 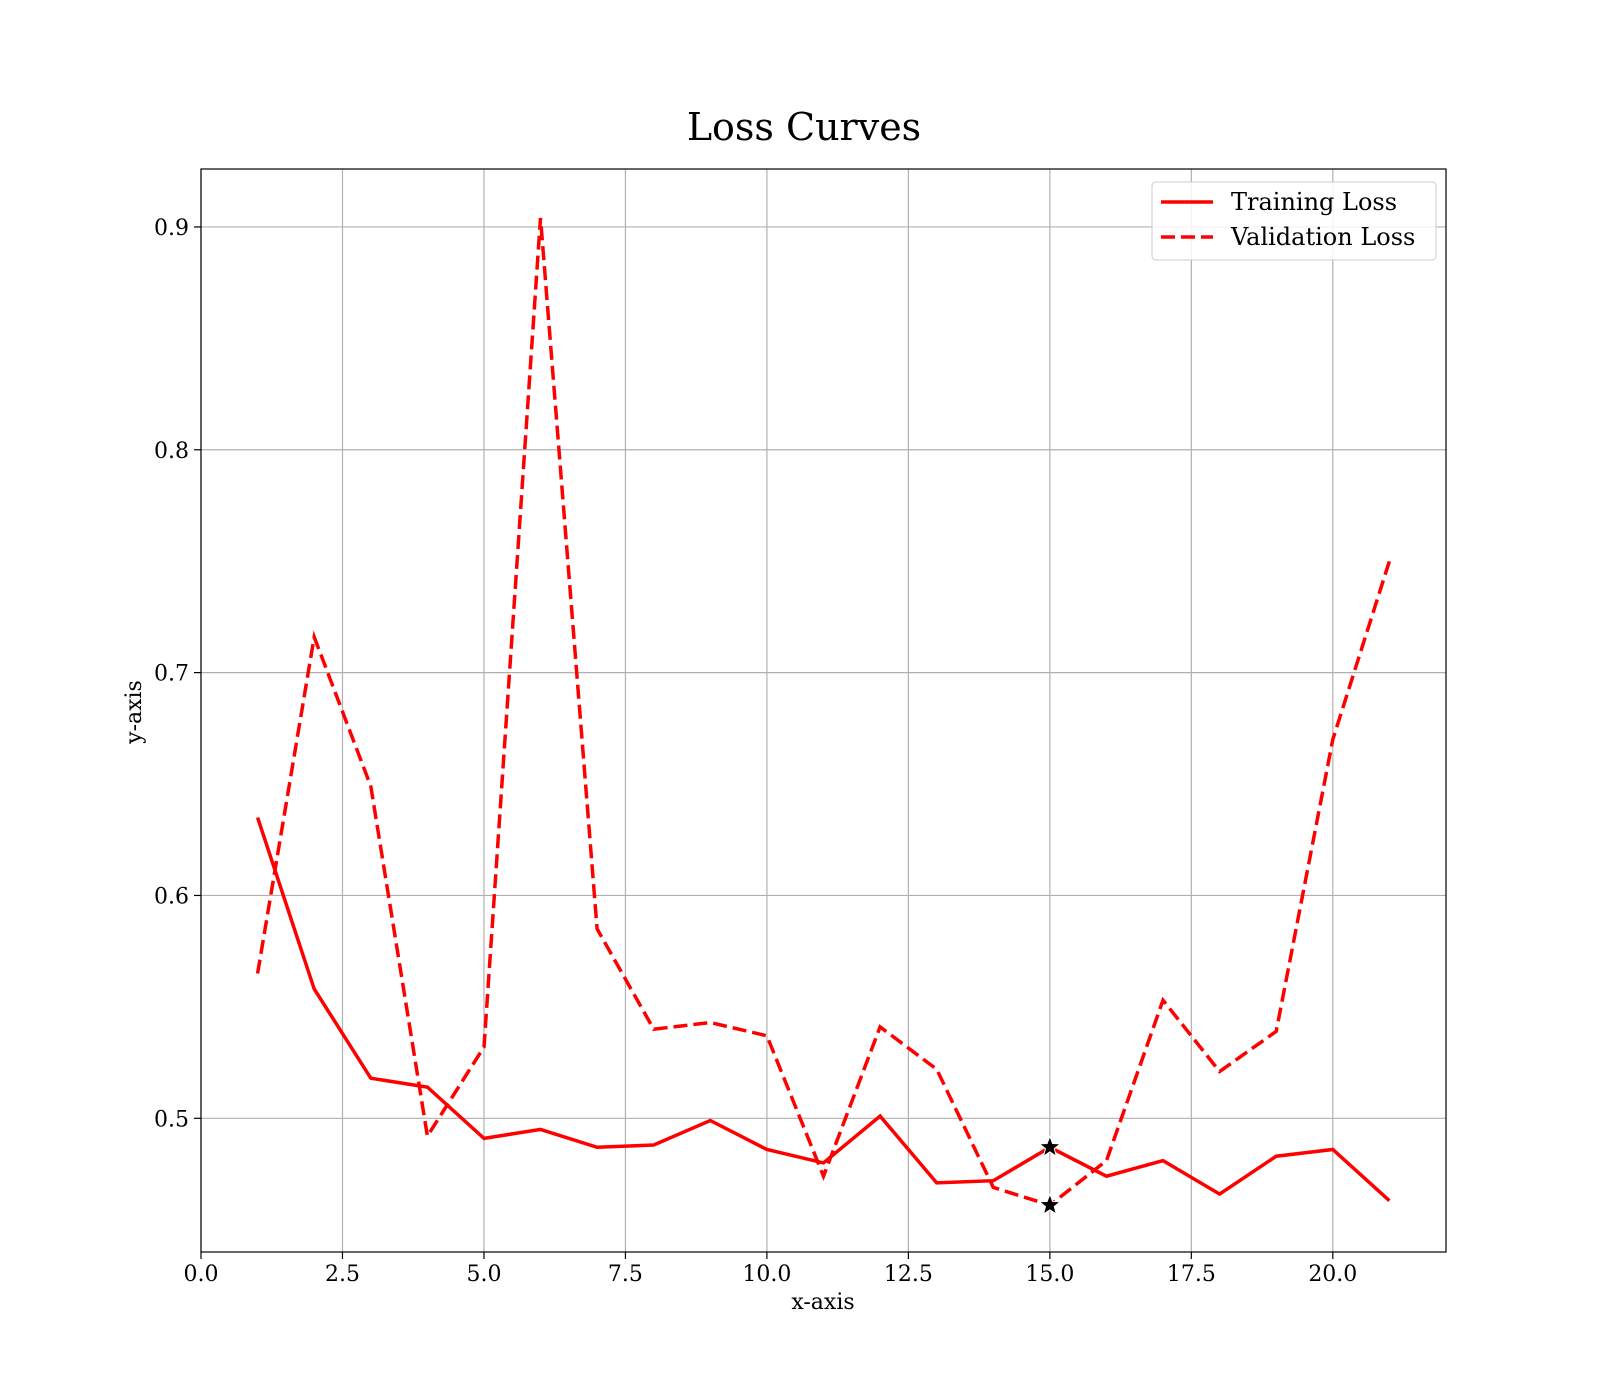 I want to click on y-axis-ticks: 0.5 0.6 0.7 0.8 0.9, so click(x=177, y=674).